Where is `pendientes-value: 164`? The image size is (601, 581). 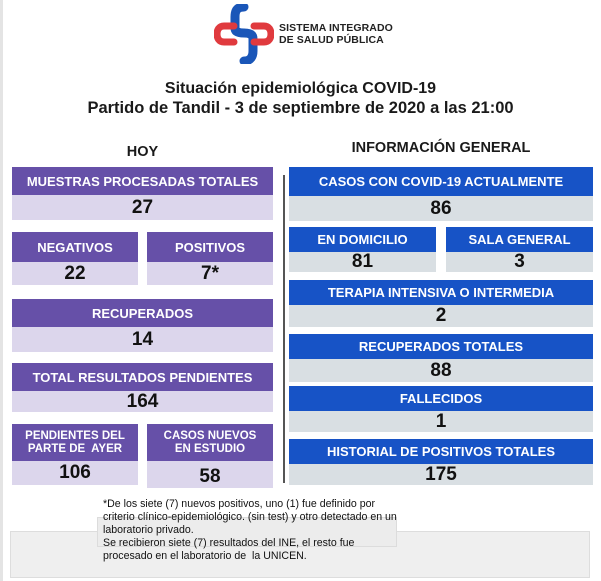 pendientes-value: 164 is located at coordinates (142, 401).